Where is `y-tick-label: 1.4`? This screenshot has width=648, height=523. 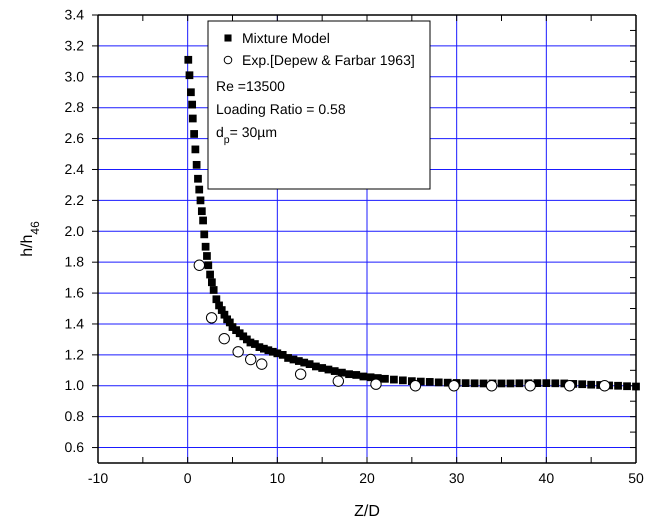
y-tick-label: 1.4 is located at coordinates (74, 323).